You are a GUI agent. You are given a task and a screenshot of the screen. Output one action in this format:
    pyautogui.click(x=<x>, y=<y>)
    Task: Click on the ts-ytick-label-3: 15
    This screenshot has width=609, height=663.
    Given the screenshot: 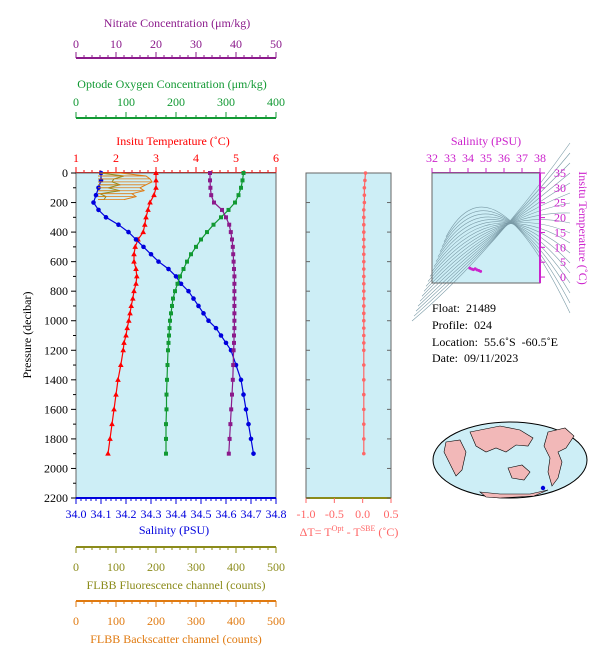 What is the action you would take?
    pyautogui.click(x=560, y=232)
    